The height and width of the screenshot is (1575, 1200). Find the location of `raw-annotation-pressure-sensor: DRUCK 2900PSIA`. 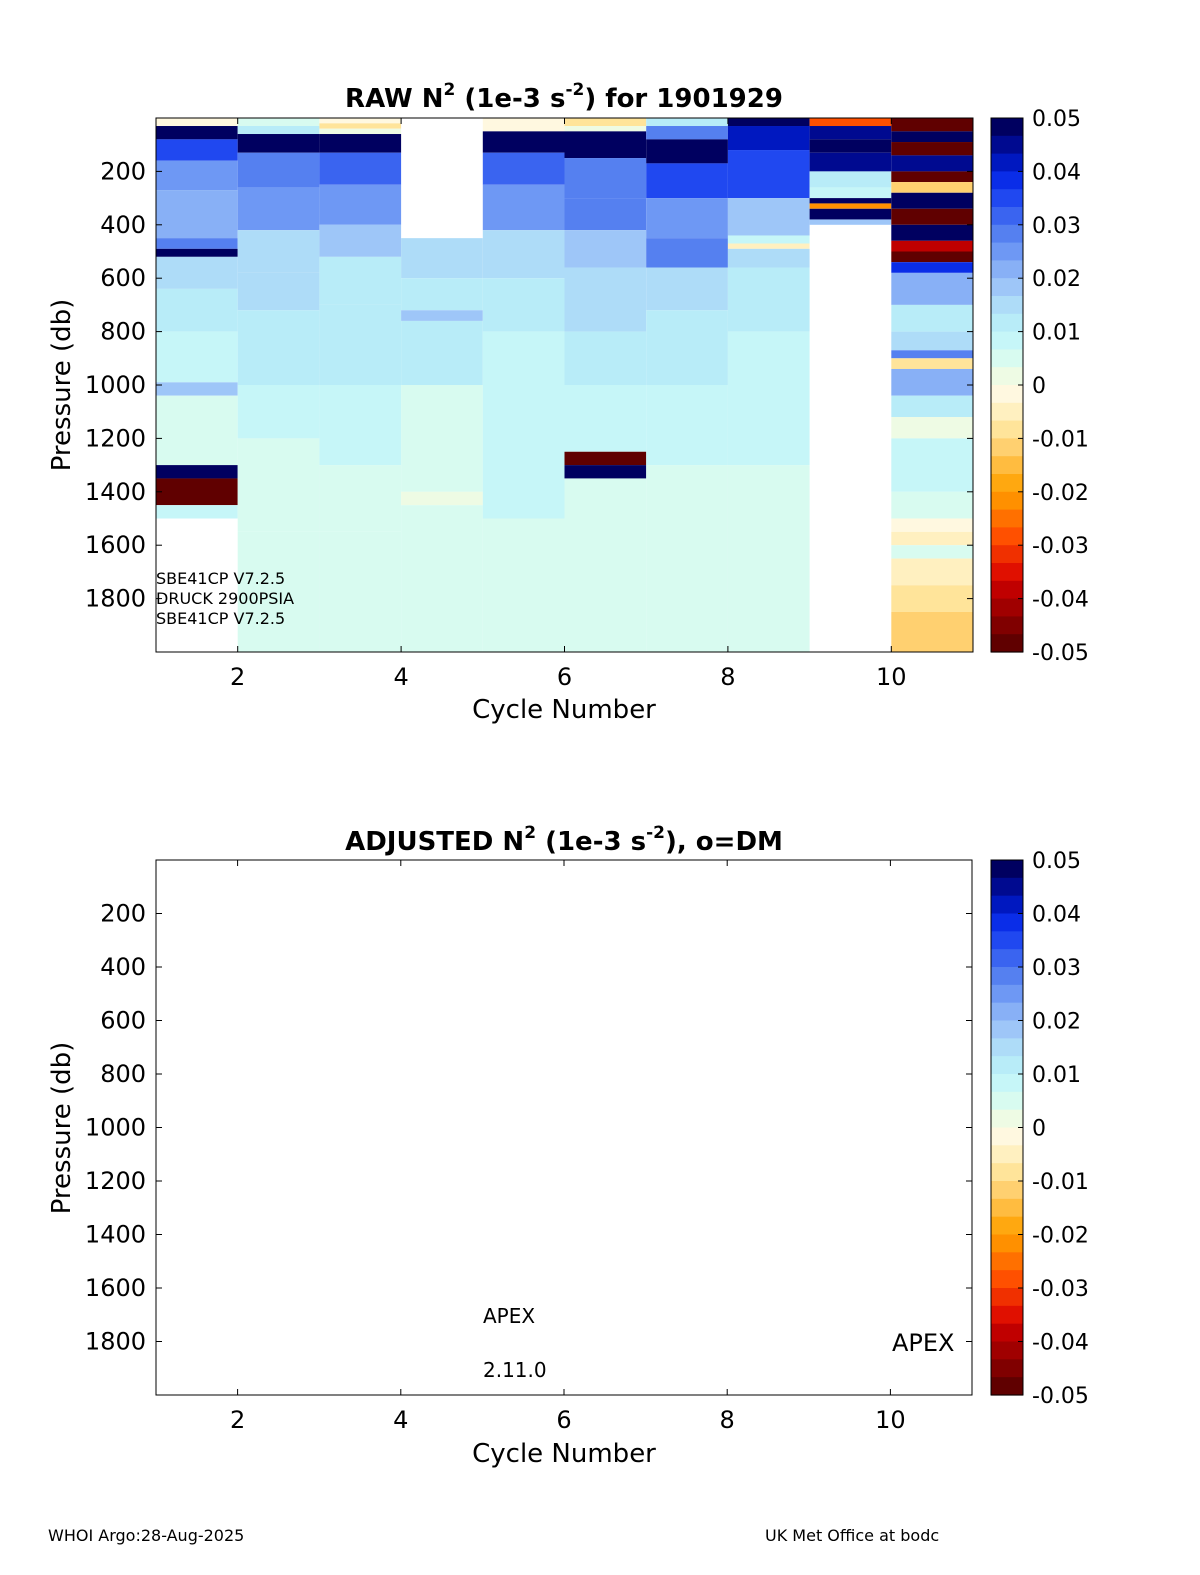

raw-annotation-pressure-sensor: DRUCK 2900PSIA is located at coordinates (225, 598).